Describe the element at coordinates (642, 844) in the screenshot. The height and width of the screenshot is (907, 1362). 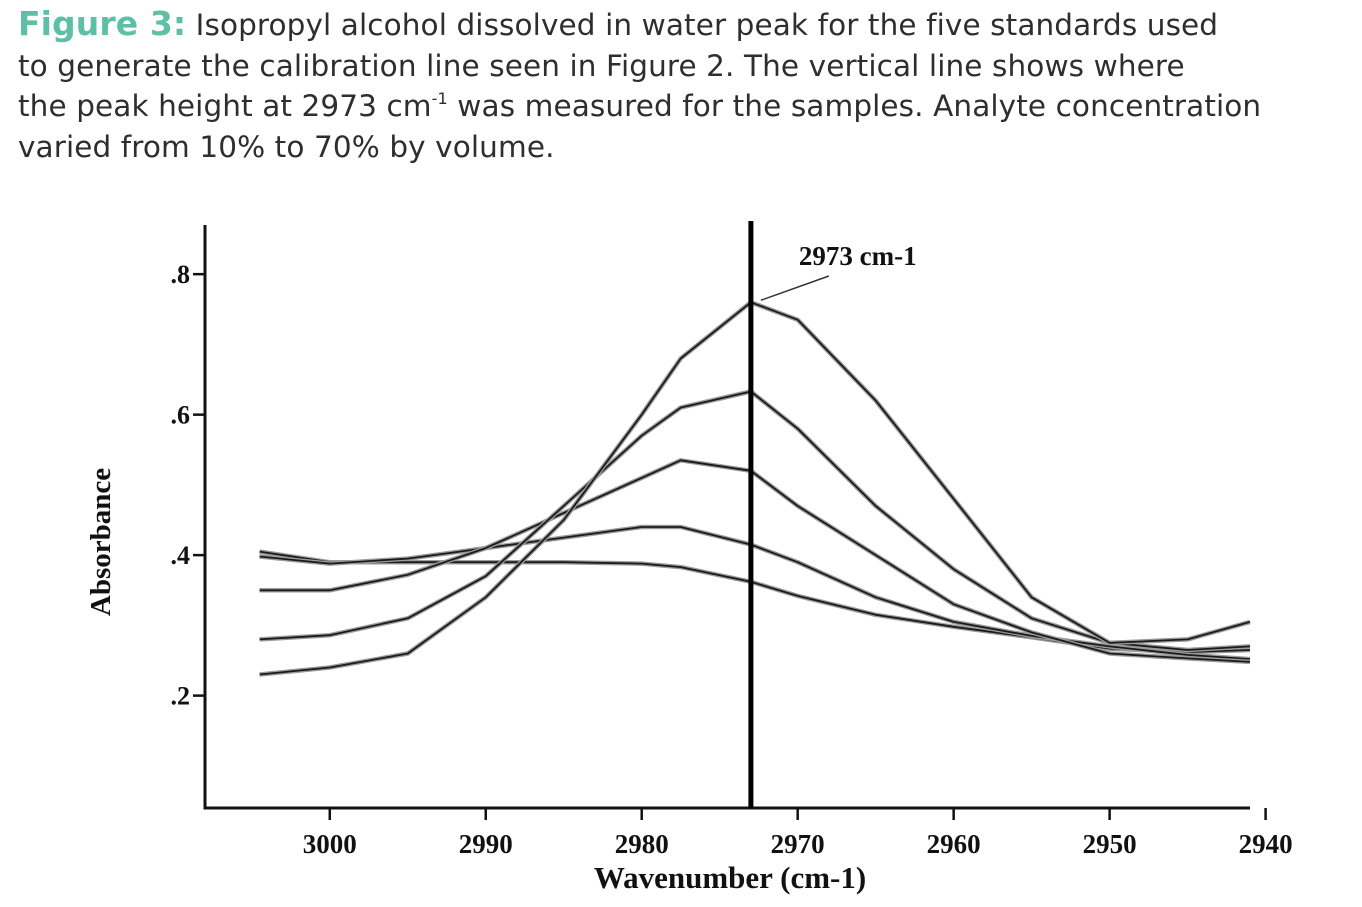
I see `x-tick-label: 2980` at that location.